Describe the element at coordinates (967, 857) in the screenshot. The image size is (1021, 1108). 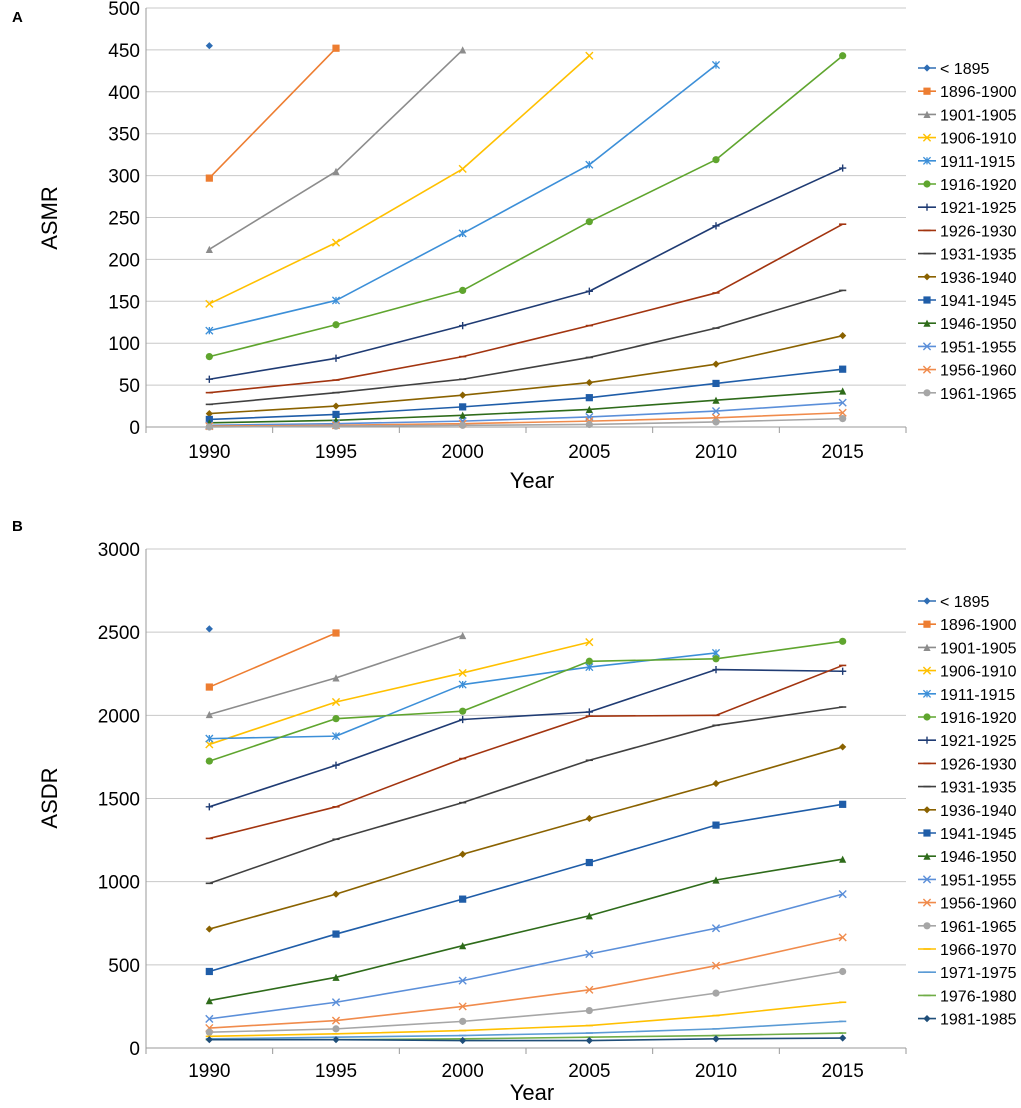
I see `panel-b-legend-item-1946-1950: 1946-1950` at that location.